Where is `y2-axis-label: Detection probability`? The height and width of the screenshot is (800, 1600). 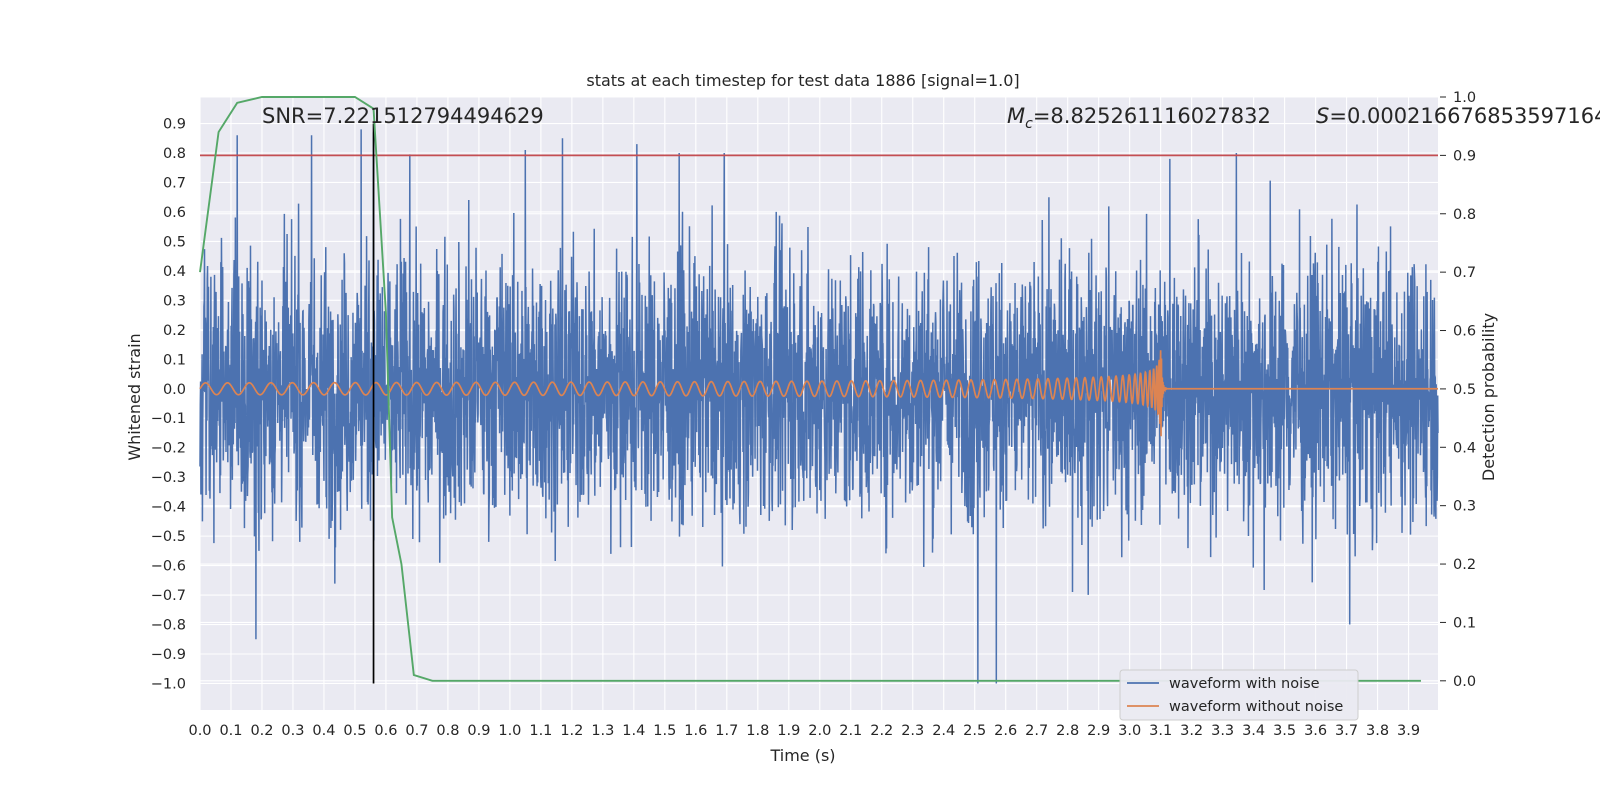
y2-axis-label: Detection probability is located at coordinates (1488, 397).